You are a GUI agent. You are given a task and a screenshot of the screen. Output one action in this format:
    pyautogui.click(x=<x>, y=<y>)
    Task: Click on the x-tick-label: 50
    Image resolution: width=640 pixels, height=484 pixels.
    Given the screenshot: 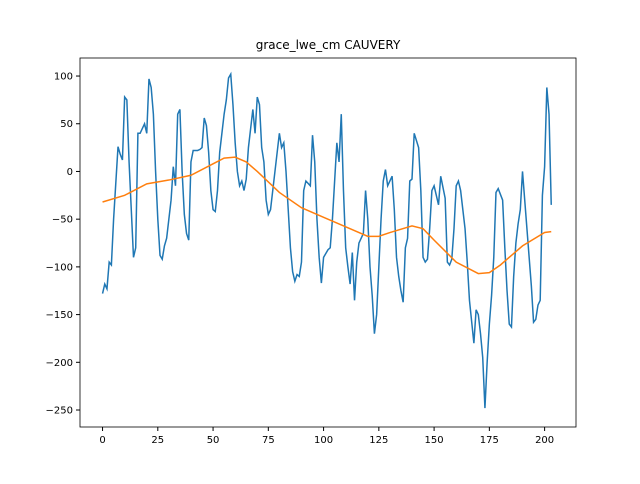 What is the action you would take?
    pyautogui.click(x=213, y=440)
    